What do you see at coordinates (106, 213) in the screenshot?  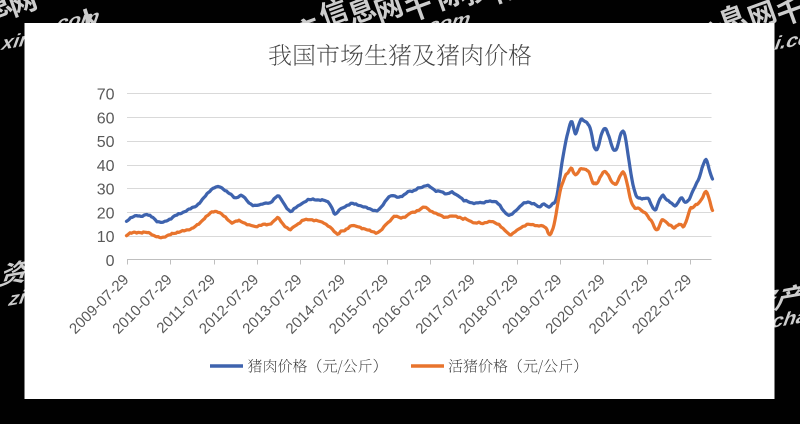 I see `svg-text: 20` at bounding box center [106, 213].